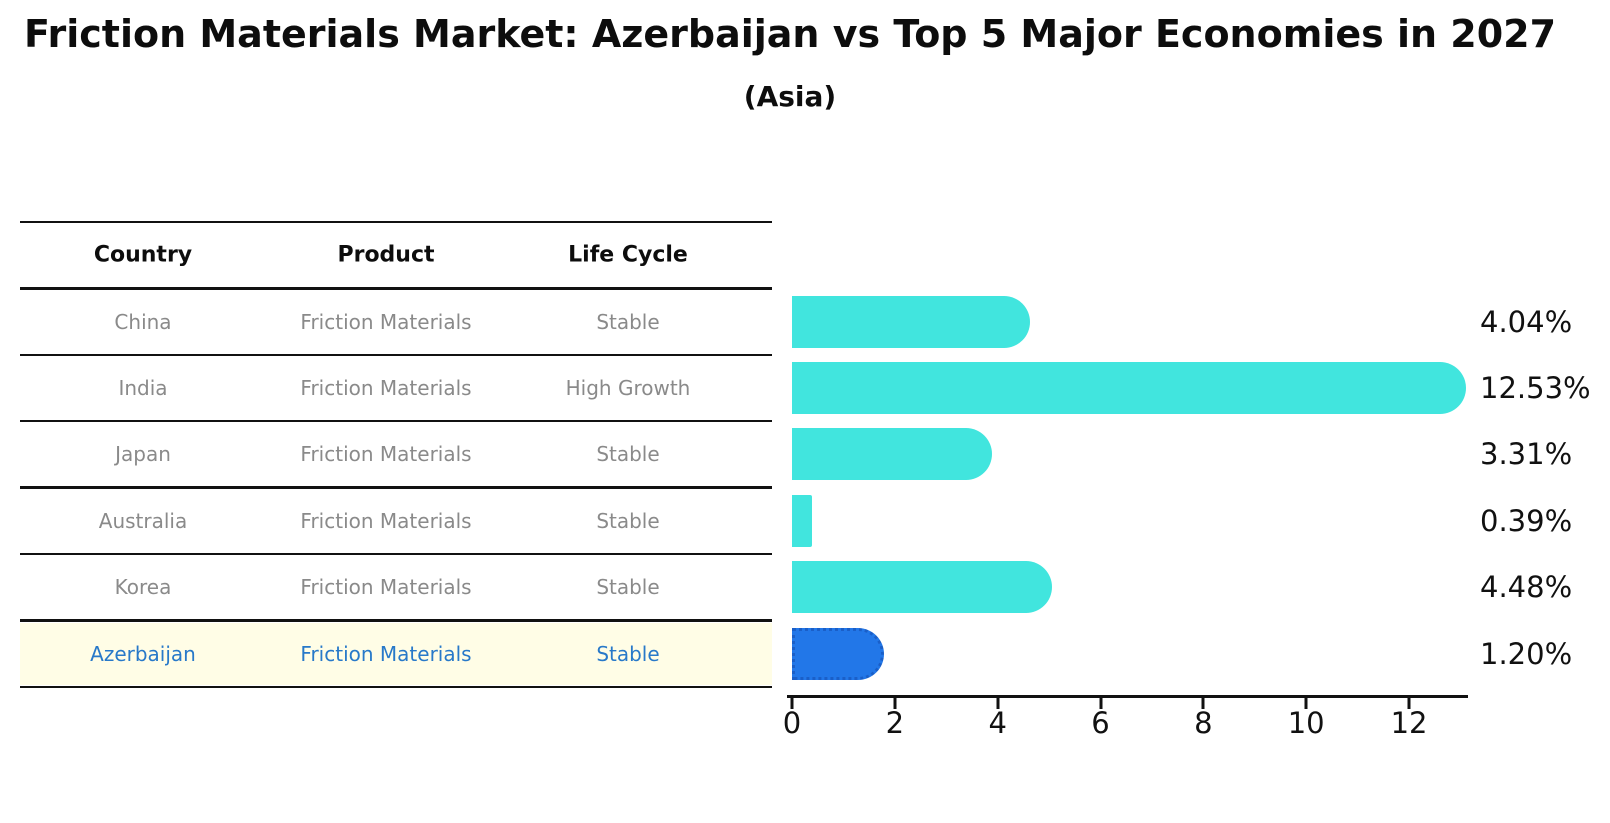 The image size is (1610, 823). What do you see at coordinates (838, 653) in the screenshot?
I see `bar-azerbaijan` at bounding box center [838, 653].